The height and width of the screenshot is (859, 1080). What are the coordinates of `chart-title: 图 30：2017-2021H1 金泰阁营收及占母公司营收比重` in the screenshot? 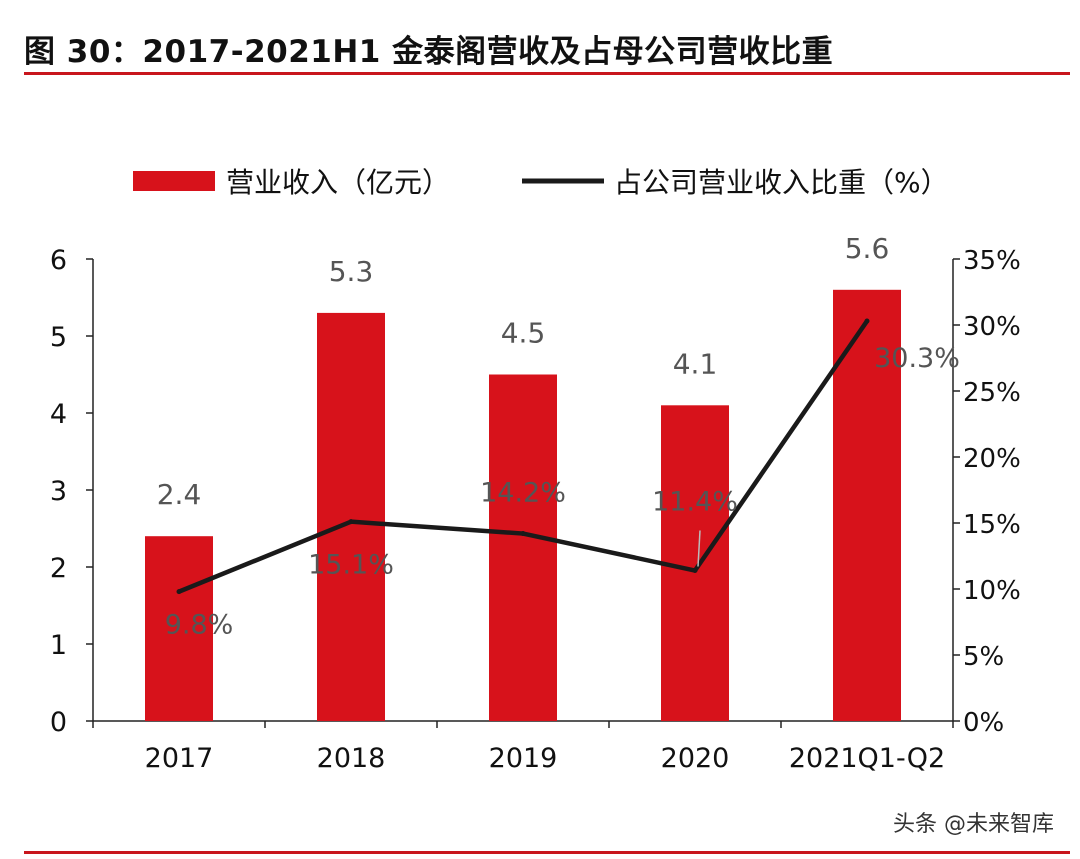 It's located at (429, 52).